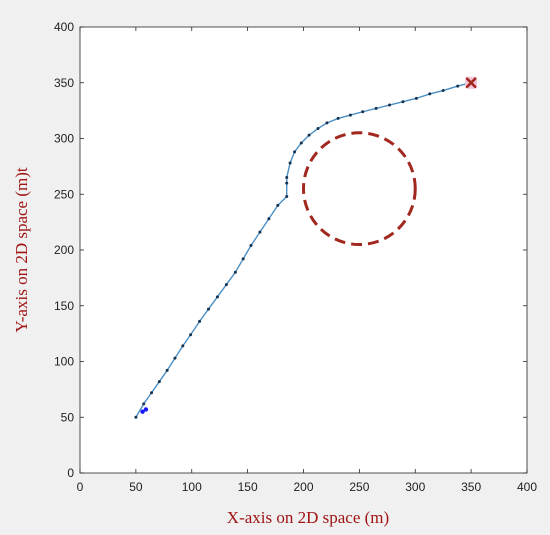 This screenshot has width=550, height=535. What do you see at coordinates (415, 487) in the screenshot?
I see `x-tick-label: 300` at bounding box center [415, 487].